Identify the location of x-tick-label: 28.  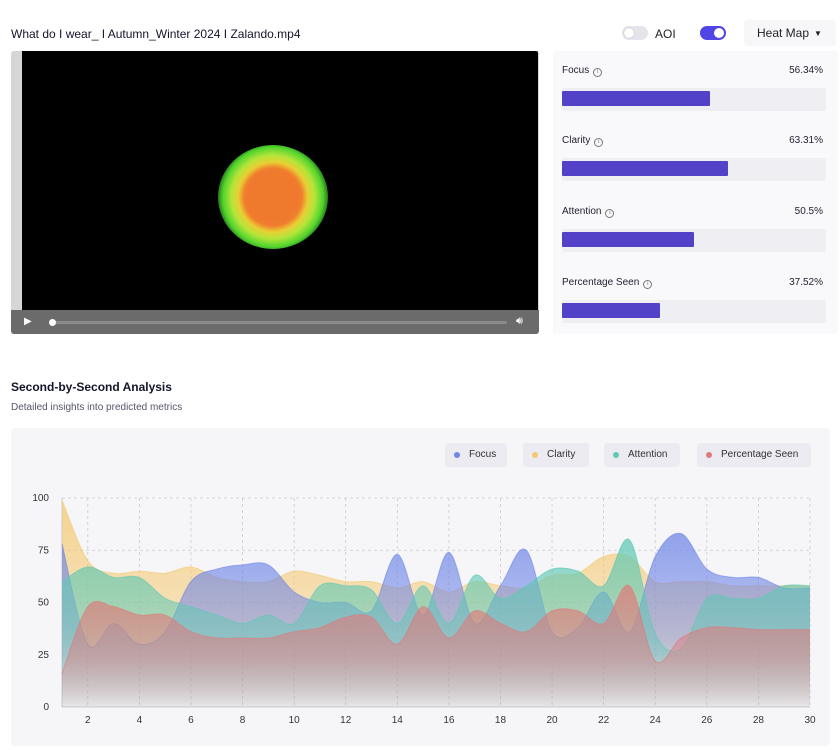
(759, 720).